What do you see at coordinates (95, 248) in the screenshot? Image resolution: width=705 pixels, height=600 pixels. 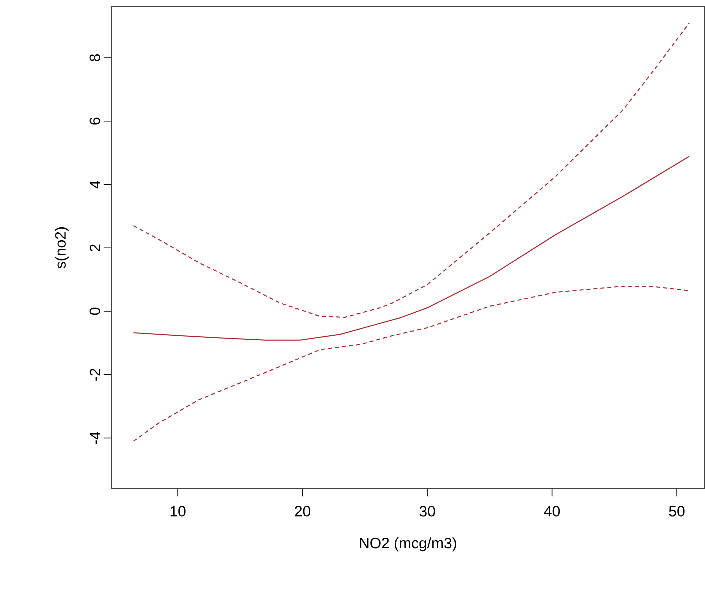 I see `y-tick-label: 2` at bounding box center [95, 248].